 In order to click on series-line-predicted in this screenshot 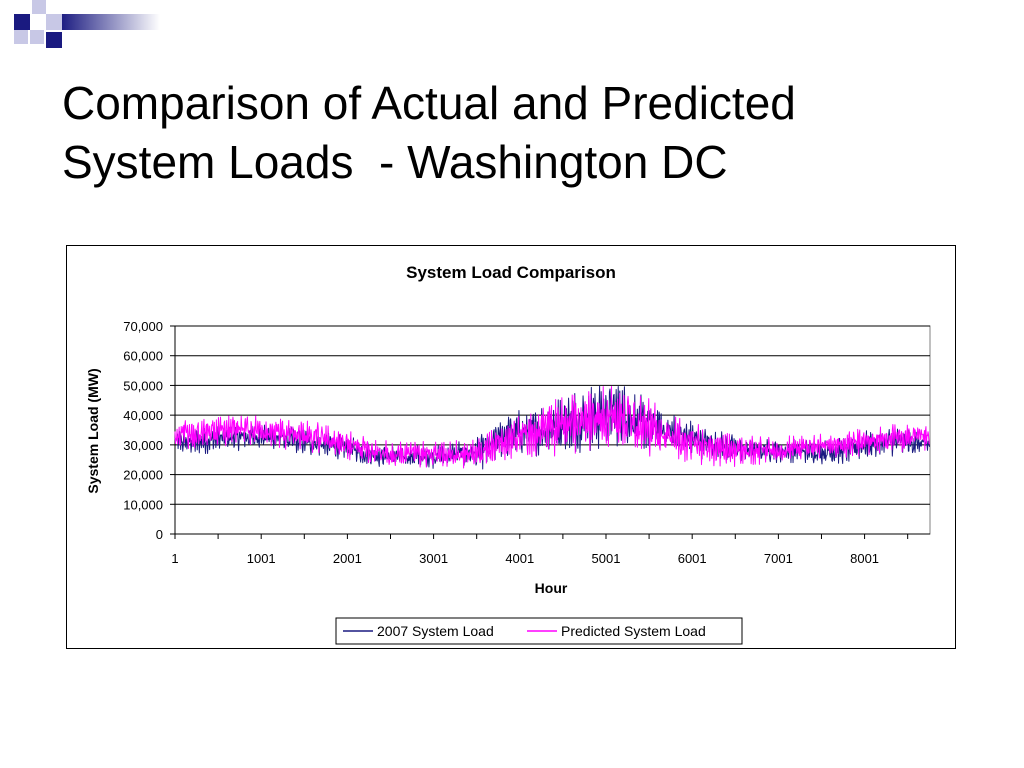, I will do `click(552, 427)`.